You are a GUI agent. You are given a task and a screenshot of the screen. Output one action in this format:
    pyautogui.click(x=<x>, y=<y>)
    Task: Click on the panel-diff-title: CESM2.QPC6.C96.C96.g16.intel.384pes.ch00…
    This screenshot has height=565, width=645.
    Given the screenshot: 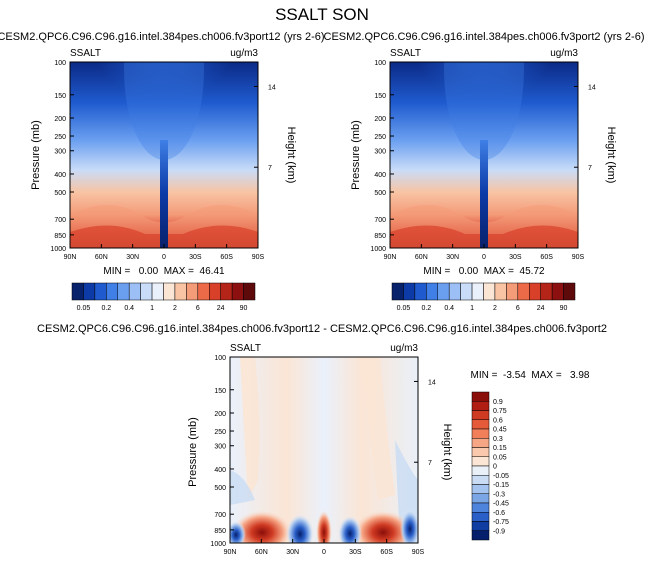 What is the action you would take?
    pyautogui.click(x=322, y=329)
    